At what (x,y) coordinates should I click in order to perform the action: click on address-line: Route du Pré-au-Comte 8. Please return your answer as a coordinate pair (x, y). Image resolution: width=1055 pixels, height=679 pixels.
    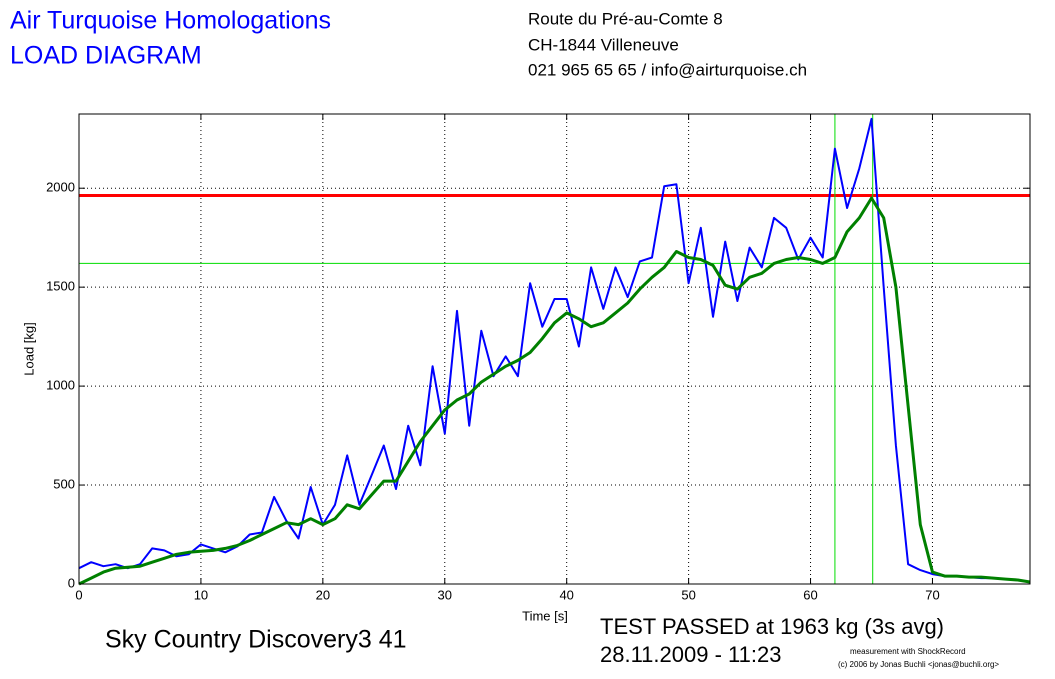
    Looking at the image, I should click on (625, 18).